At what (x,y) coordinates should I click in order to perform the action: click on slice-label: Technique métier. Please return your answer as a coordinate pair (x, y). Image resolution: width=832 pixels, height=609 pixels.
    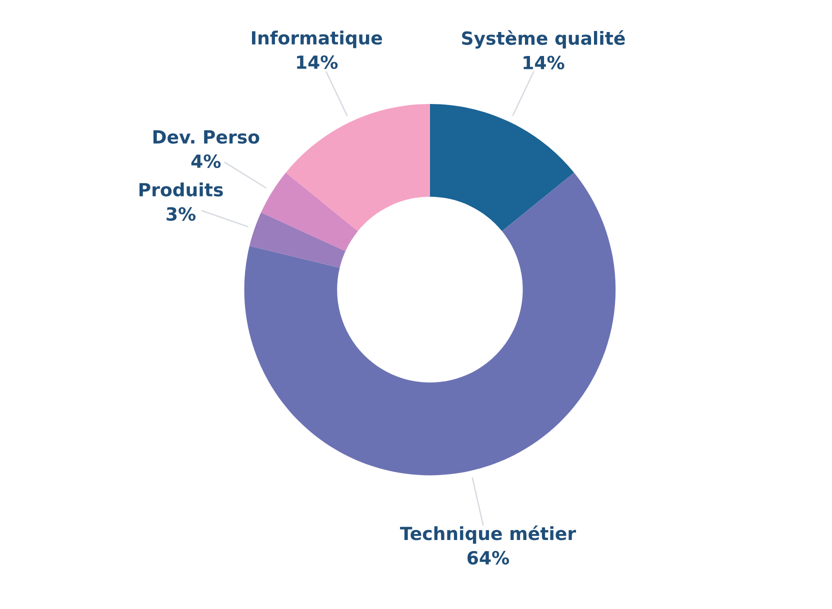
    Looking at the image, I should click on (488, 535).